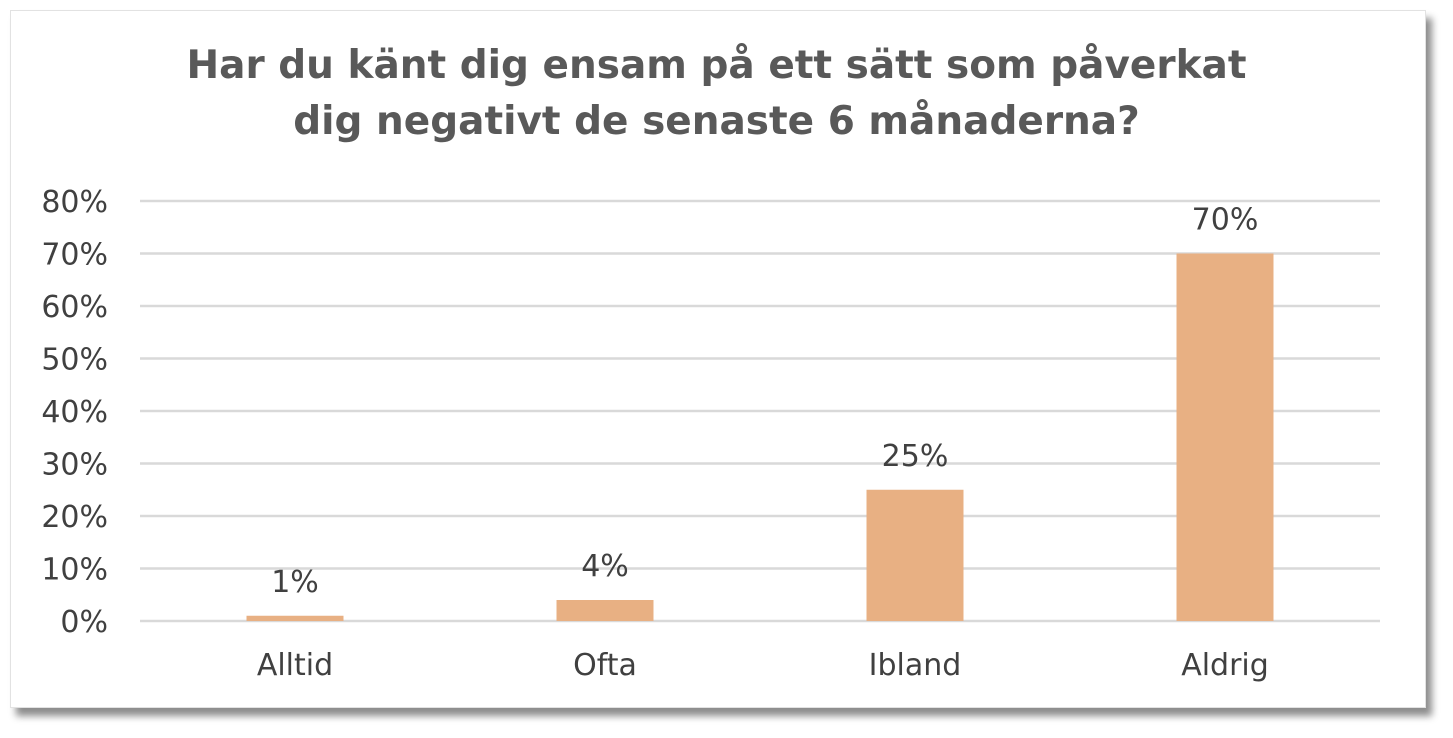 The image size is (1453, 738). I want to click on y-tick-label: 80%, so click(74, 202).